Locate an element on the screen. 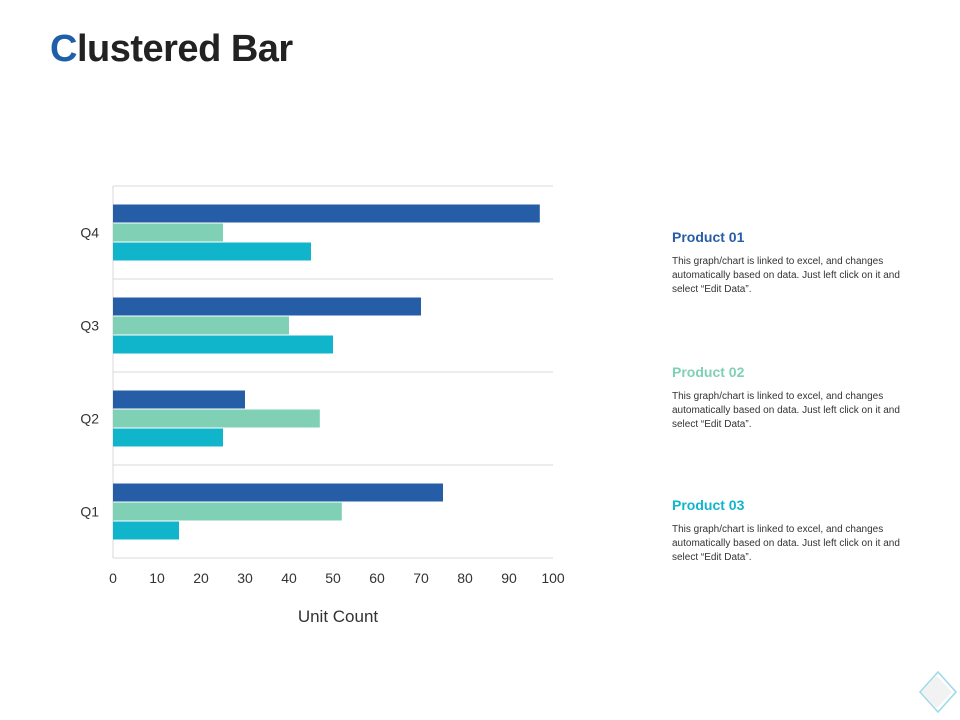 The height and width of the screenshot is (720, 960). x-tick-label: 70 is located at coordinates (421, 578).